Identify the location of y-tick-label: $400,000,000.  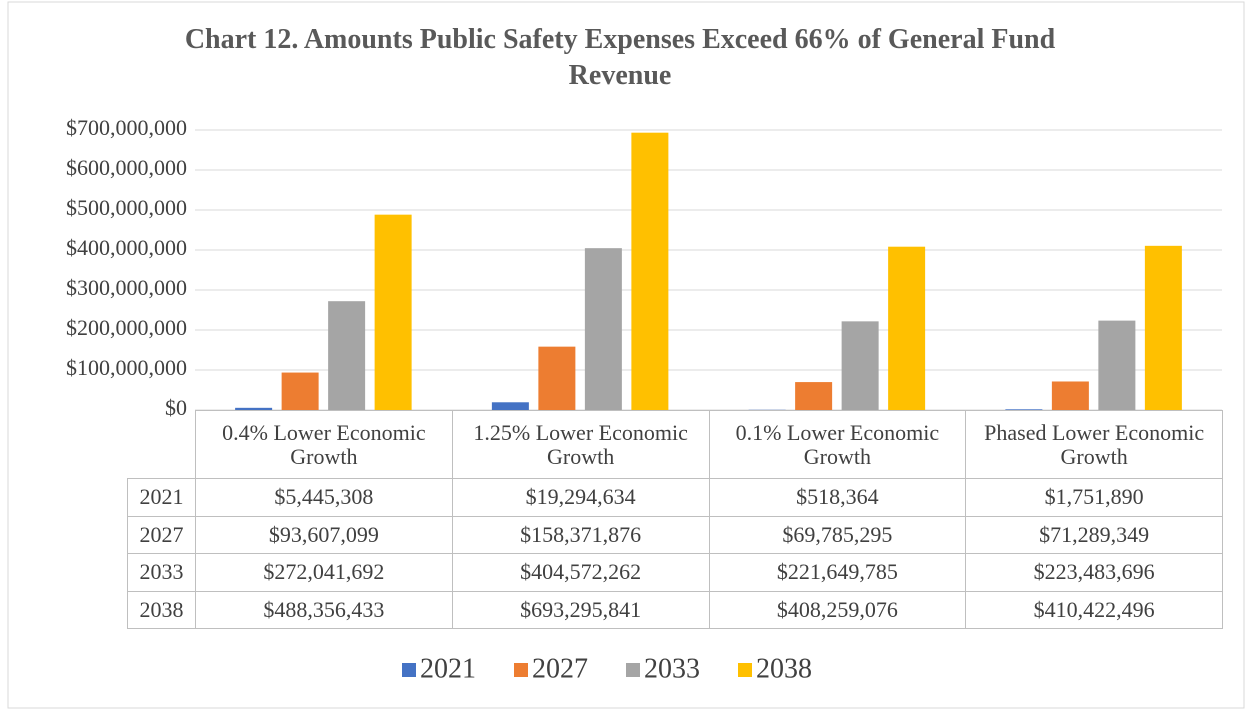
(126, 247).